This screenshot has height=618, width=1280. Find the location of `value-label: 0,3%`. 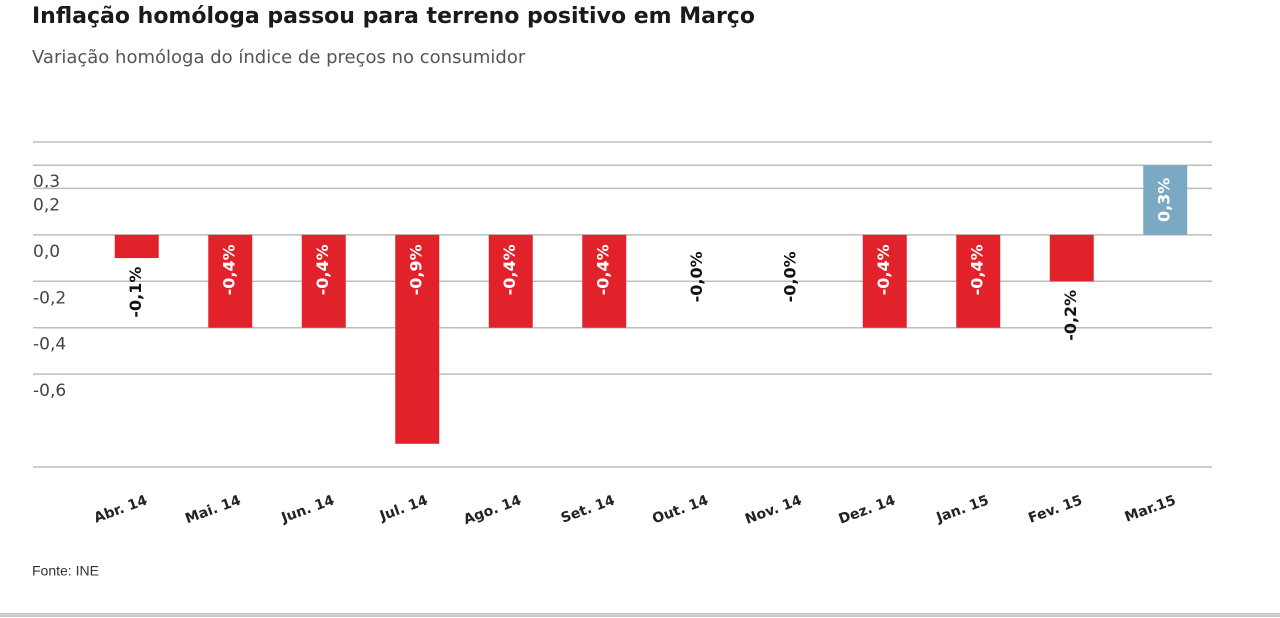

value-label: 0,3% is located at coordinates (1164, 200).